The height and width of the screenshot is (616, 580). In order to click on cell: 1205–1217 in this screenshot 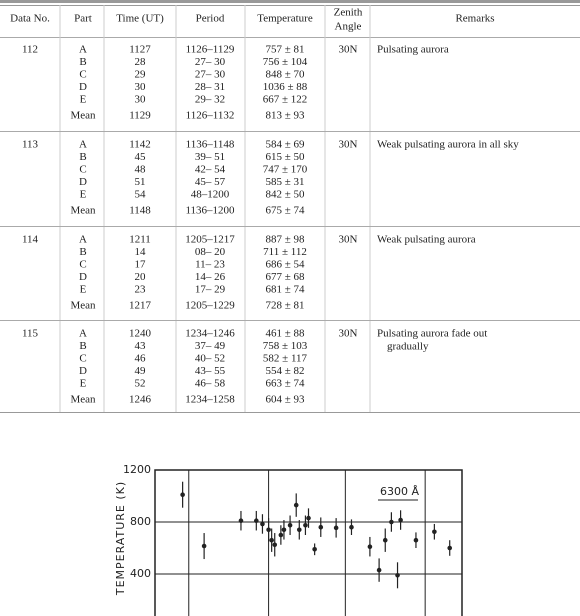, I will do `click(210, 240)`.